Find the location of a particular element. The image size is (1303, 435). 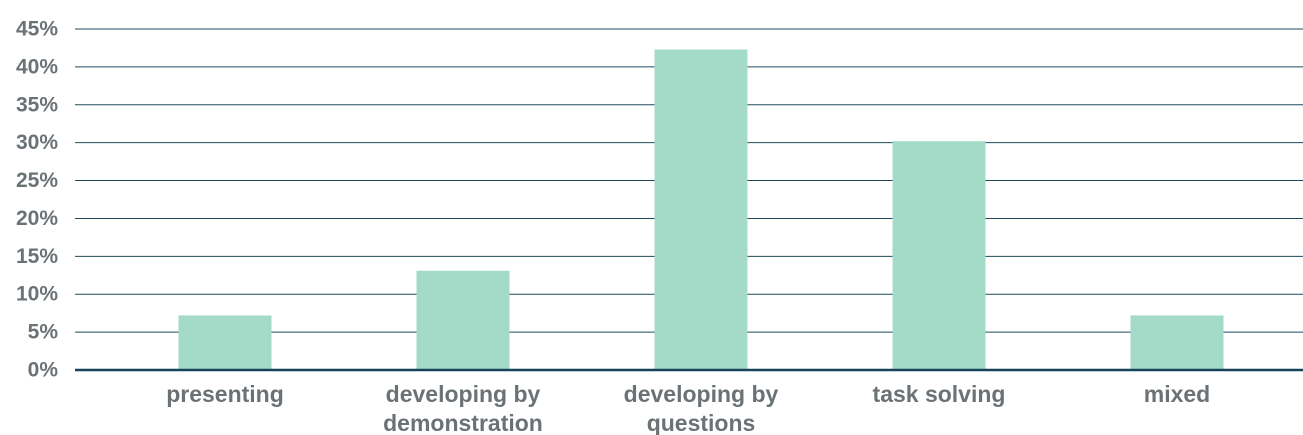

x-tick-label-line: presenting is located at coordinates (225, 394).